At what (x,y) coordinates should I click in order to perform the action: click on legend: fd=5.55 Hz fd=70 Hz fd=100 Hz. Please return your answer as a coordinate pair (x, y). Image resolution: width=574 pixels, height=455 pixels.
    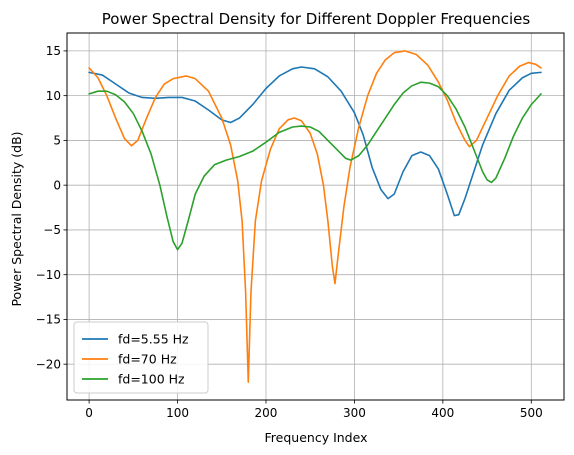
    Looking at the image, I should click on (141, 357).